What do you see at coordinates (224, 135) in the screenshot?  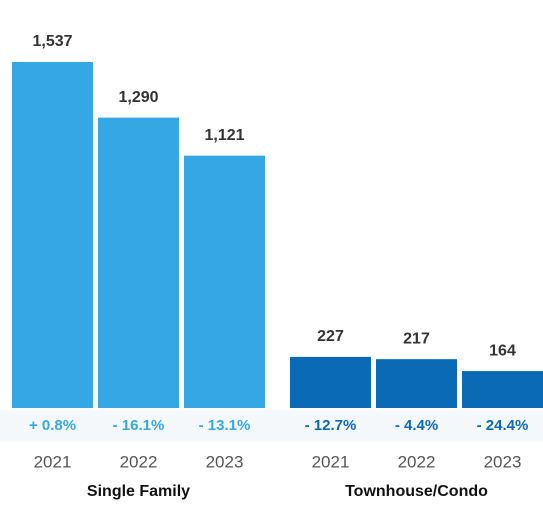 I see `value-label: 1,121` at bounding box center [224, 135].